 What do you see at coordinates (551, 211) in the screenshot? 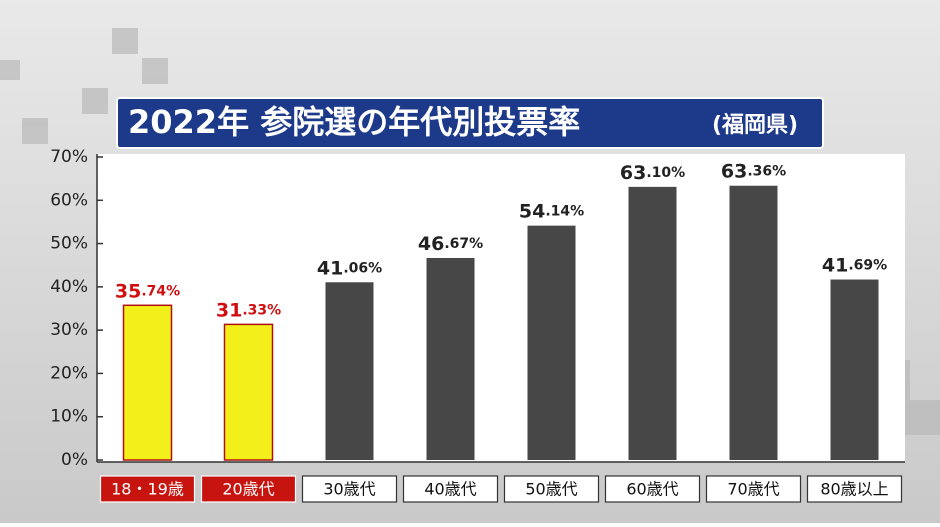
I see `value-label: 54.14%` at bounding box center [551, 211].